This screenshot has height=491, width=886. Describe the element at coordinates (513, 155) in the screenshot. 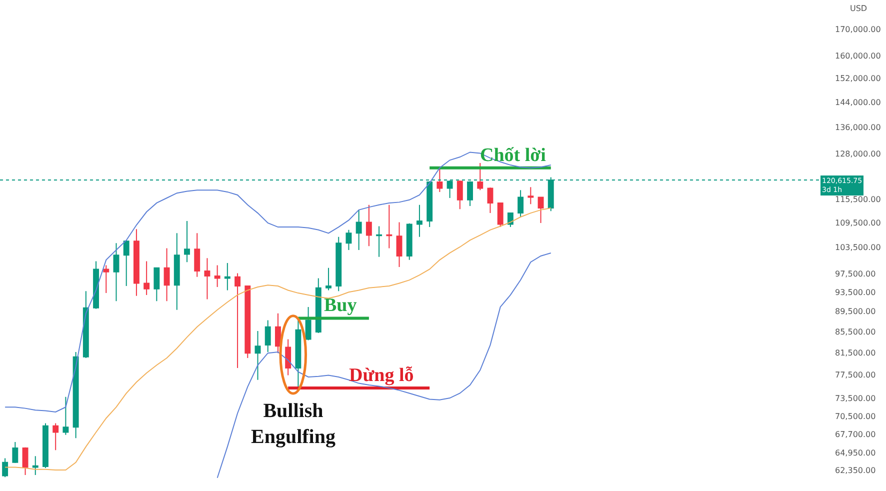

I see `series-label: Chốt lời` at that location.